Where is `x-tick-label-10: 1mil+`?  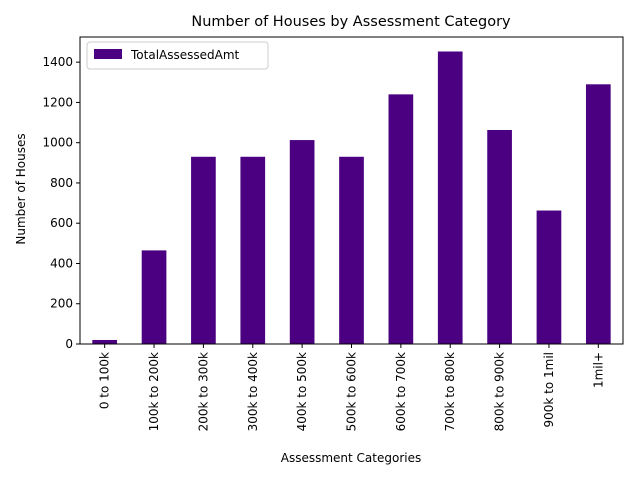 x-tick-label-10: 1mil+ is located at coordinates (598, 370).